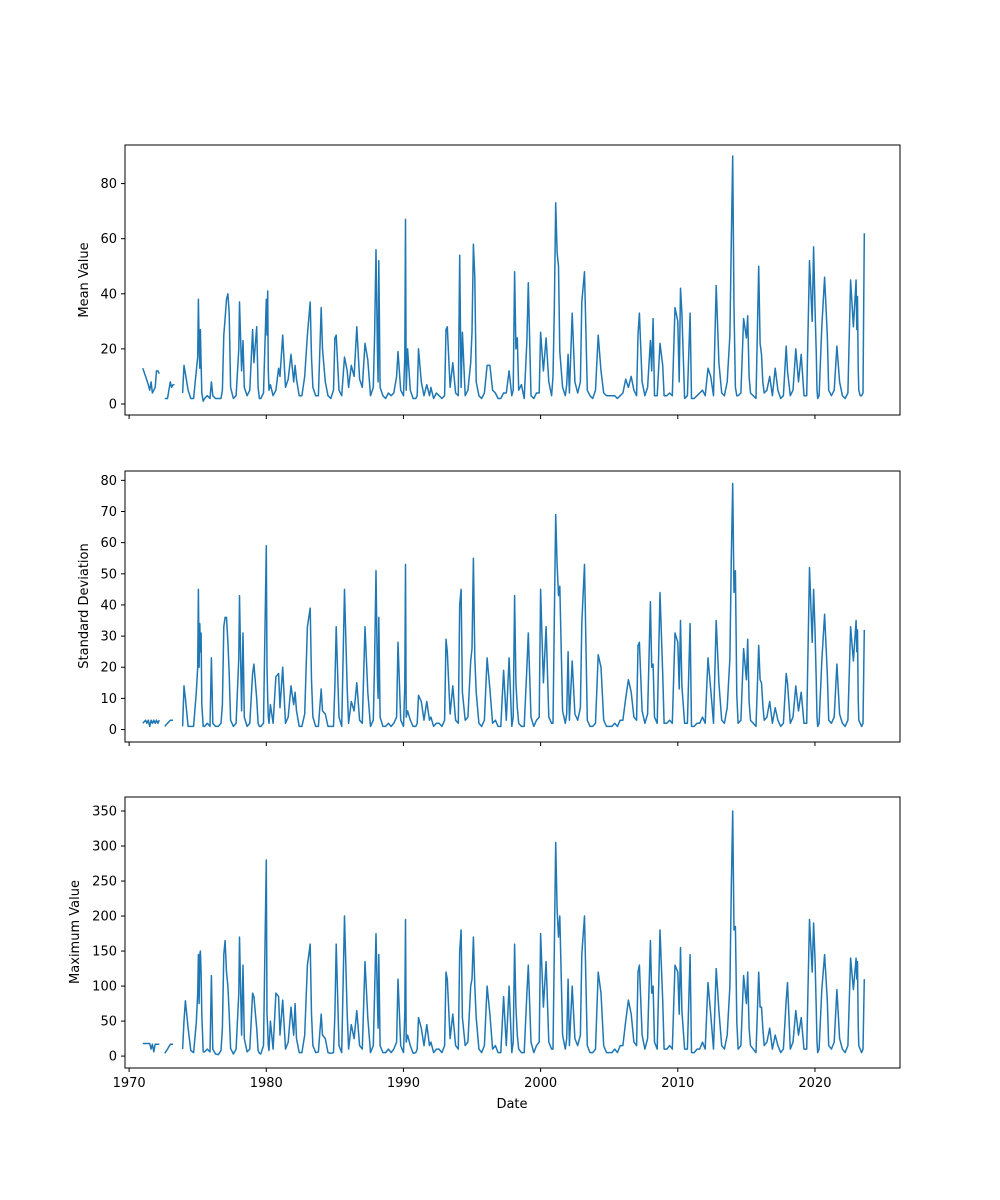 The width and height of the screenshot is (1000, 1200). What do you see at coordinates (104, 917) in the screenshot?
I see `ytick-label-max-200: 200` at bounding box center [104, 917].